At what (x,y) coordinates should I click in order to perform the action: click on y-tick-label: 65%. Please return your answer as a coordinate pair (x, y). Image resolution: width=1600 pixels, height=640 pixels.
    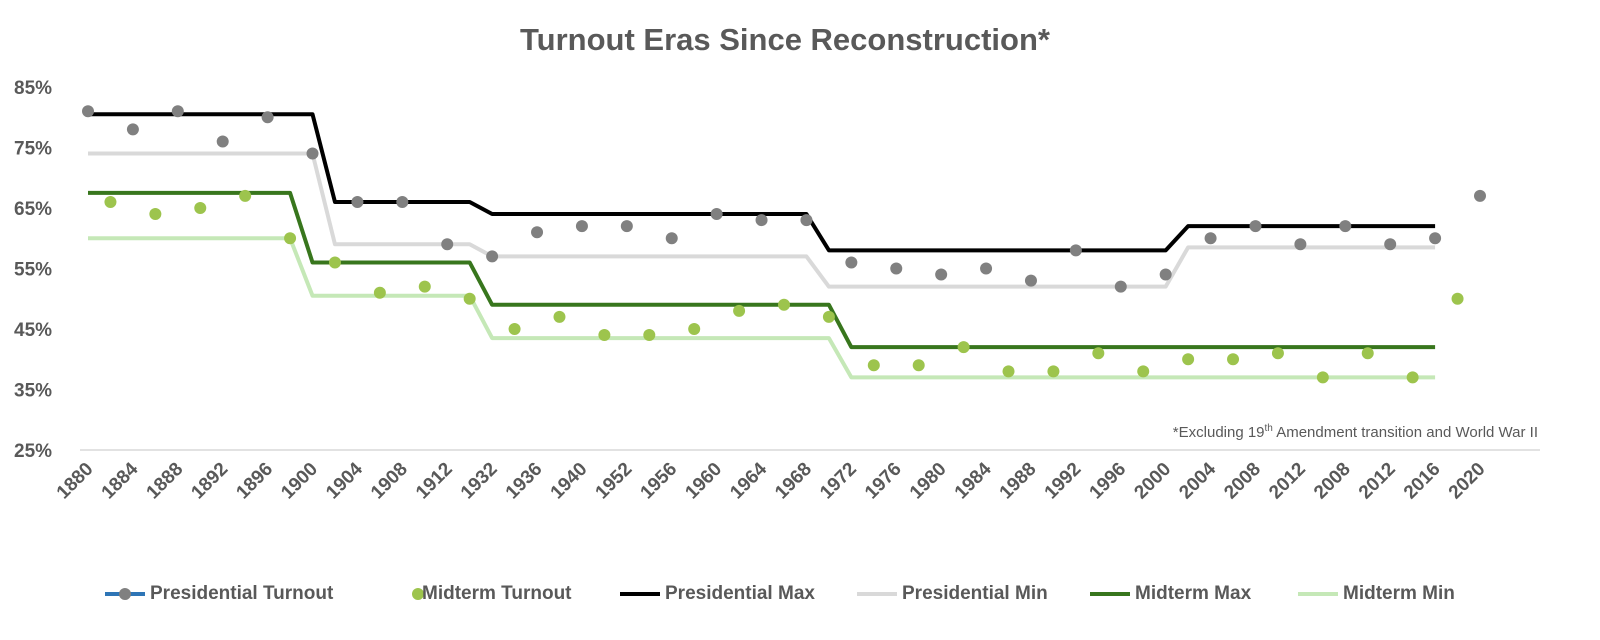
    Looking at the image, I should click on (33, 209).